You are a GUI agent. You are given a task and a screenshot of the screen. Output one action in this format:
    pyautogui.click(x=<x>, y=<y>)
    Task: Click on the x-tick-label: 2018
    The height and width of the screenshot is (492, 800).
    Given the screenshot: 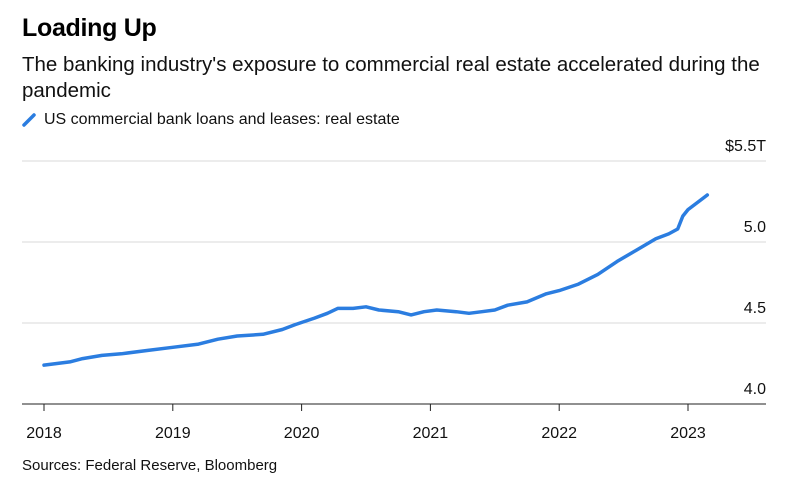 What is the action you would take?
    pyautogui.click(x=44, y=433)
    